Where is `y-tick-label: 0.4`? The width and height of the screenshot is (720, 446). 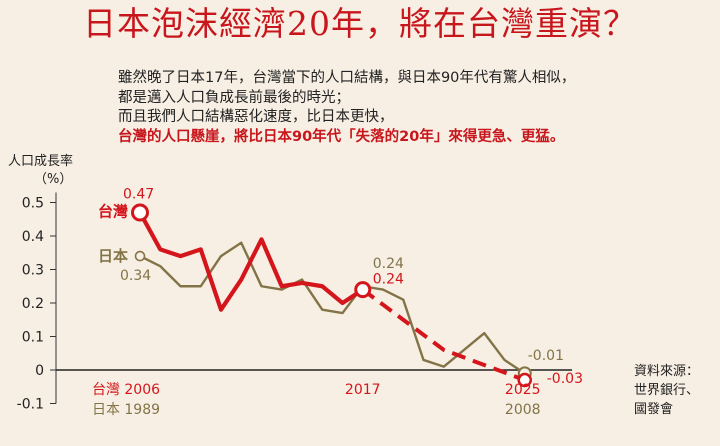
y-tick-label: 0.4 is located at coordinates (33, 237).